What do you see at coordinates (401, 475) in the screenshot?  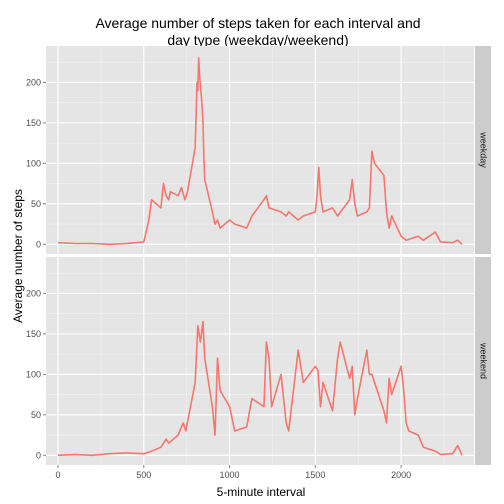 I see `x-tick-label: 2000` at bounding box center [401, 475].